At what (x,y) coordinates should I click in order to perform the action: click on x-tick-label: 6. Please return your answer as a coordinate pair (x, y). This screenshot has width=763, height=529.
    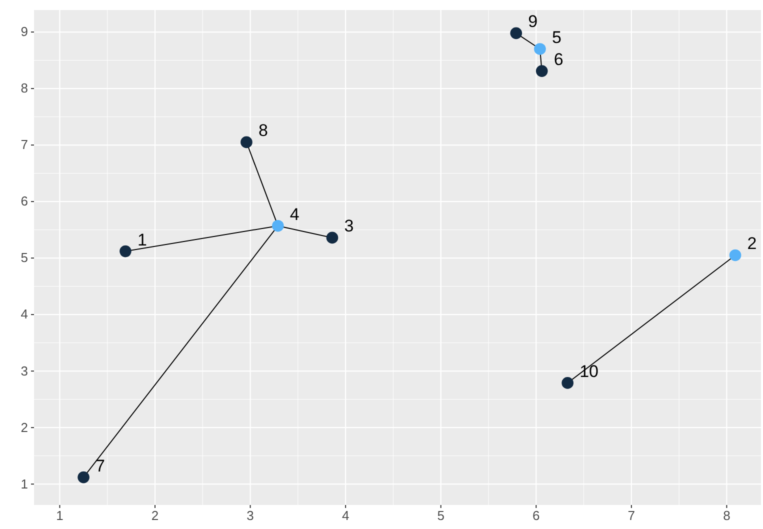
    Looking at the image, I should click on (536, 516).